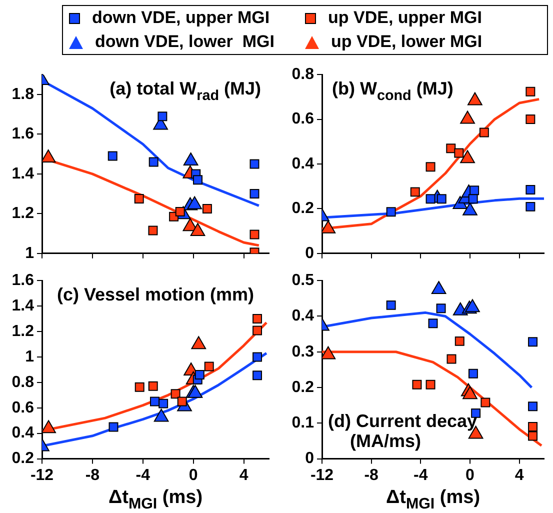 This screenshot has width=553, height=513. What do you see at coordinates (181, 18) in the screenshot?
I see `legend-label: down VDE, upper MGI` at bounding box center [181, 18].